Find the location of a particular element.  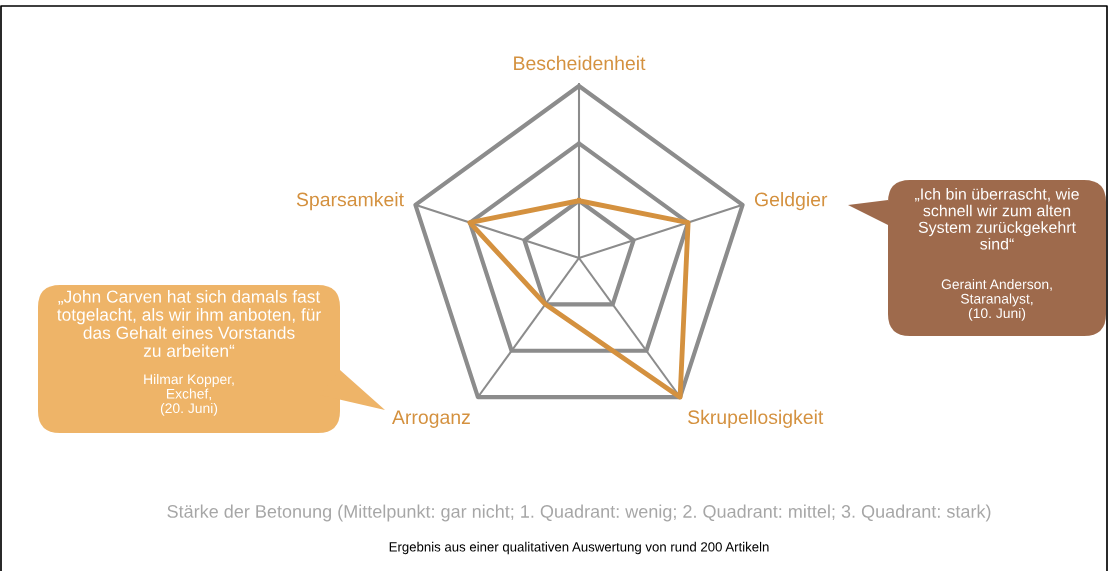

spoke-label: Geldgier is located at coordinates (791, 201).